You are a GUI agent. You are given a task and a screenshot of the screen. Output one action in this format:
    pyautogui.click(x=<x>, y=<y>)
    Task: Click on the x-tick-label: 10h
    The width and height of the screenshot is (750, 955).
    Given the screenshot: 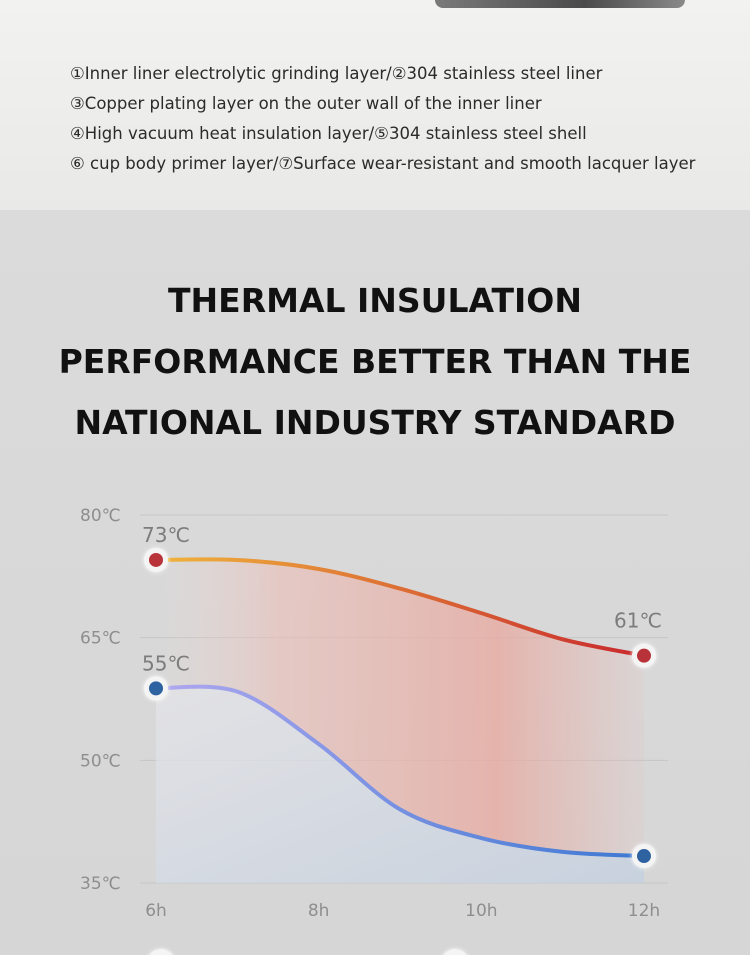 What is the action you would take?
    pyautogui.click(x=481, y=911)
    